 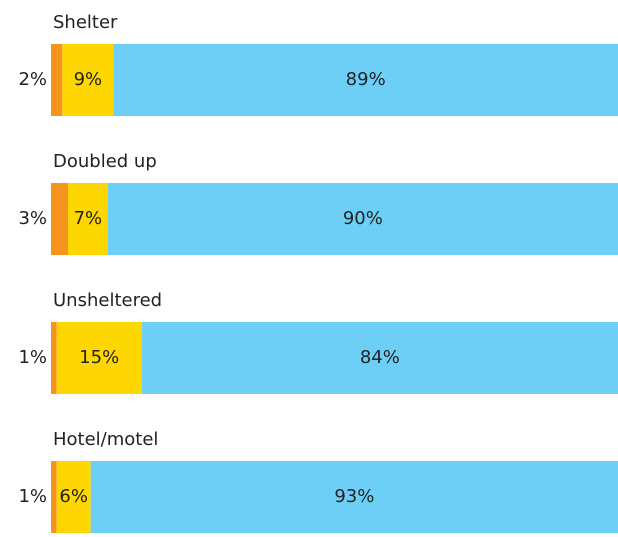 I want to click on value-label: 84%, so click(x=380, y=357).